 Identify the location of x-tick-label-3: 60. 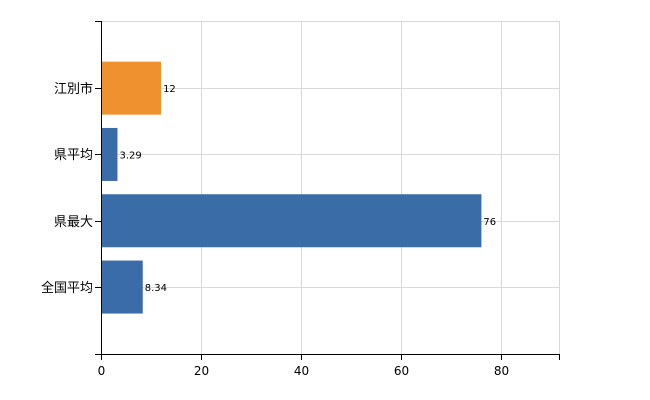
(401, 371).